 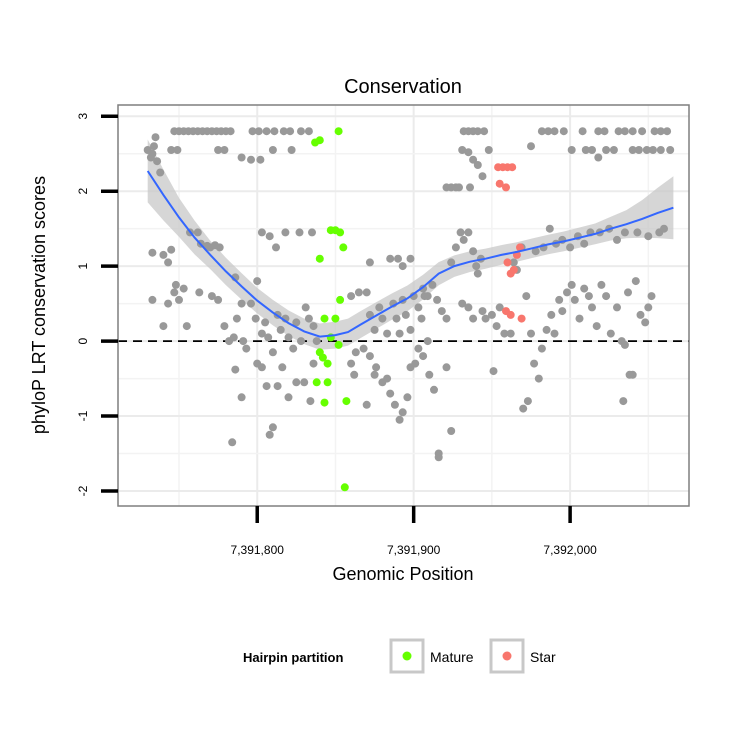 What do you see at coordinates (543, 657) in the screenshot?
I see `legend-label-star: Star` at bounding box center [543, 657].